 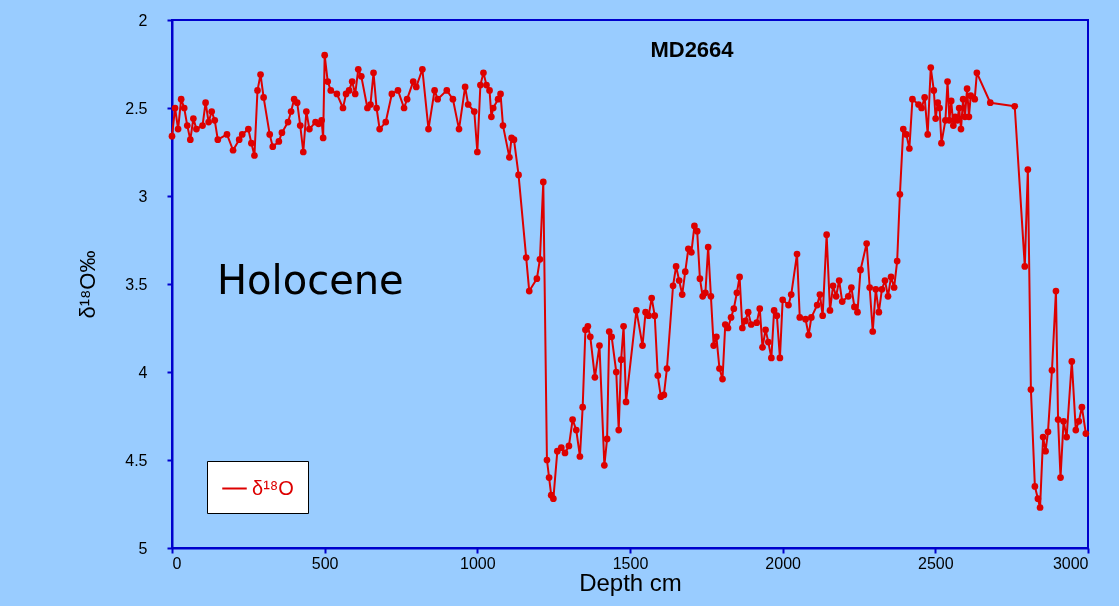 What do you see at coordinates (692, 49) in the screenshot?
I see `text: MD2664` at bounding box center [692, 49].